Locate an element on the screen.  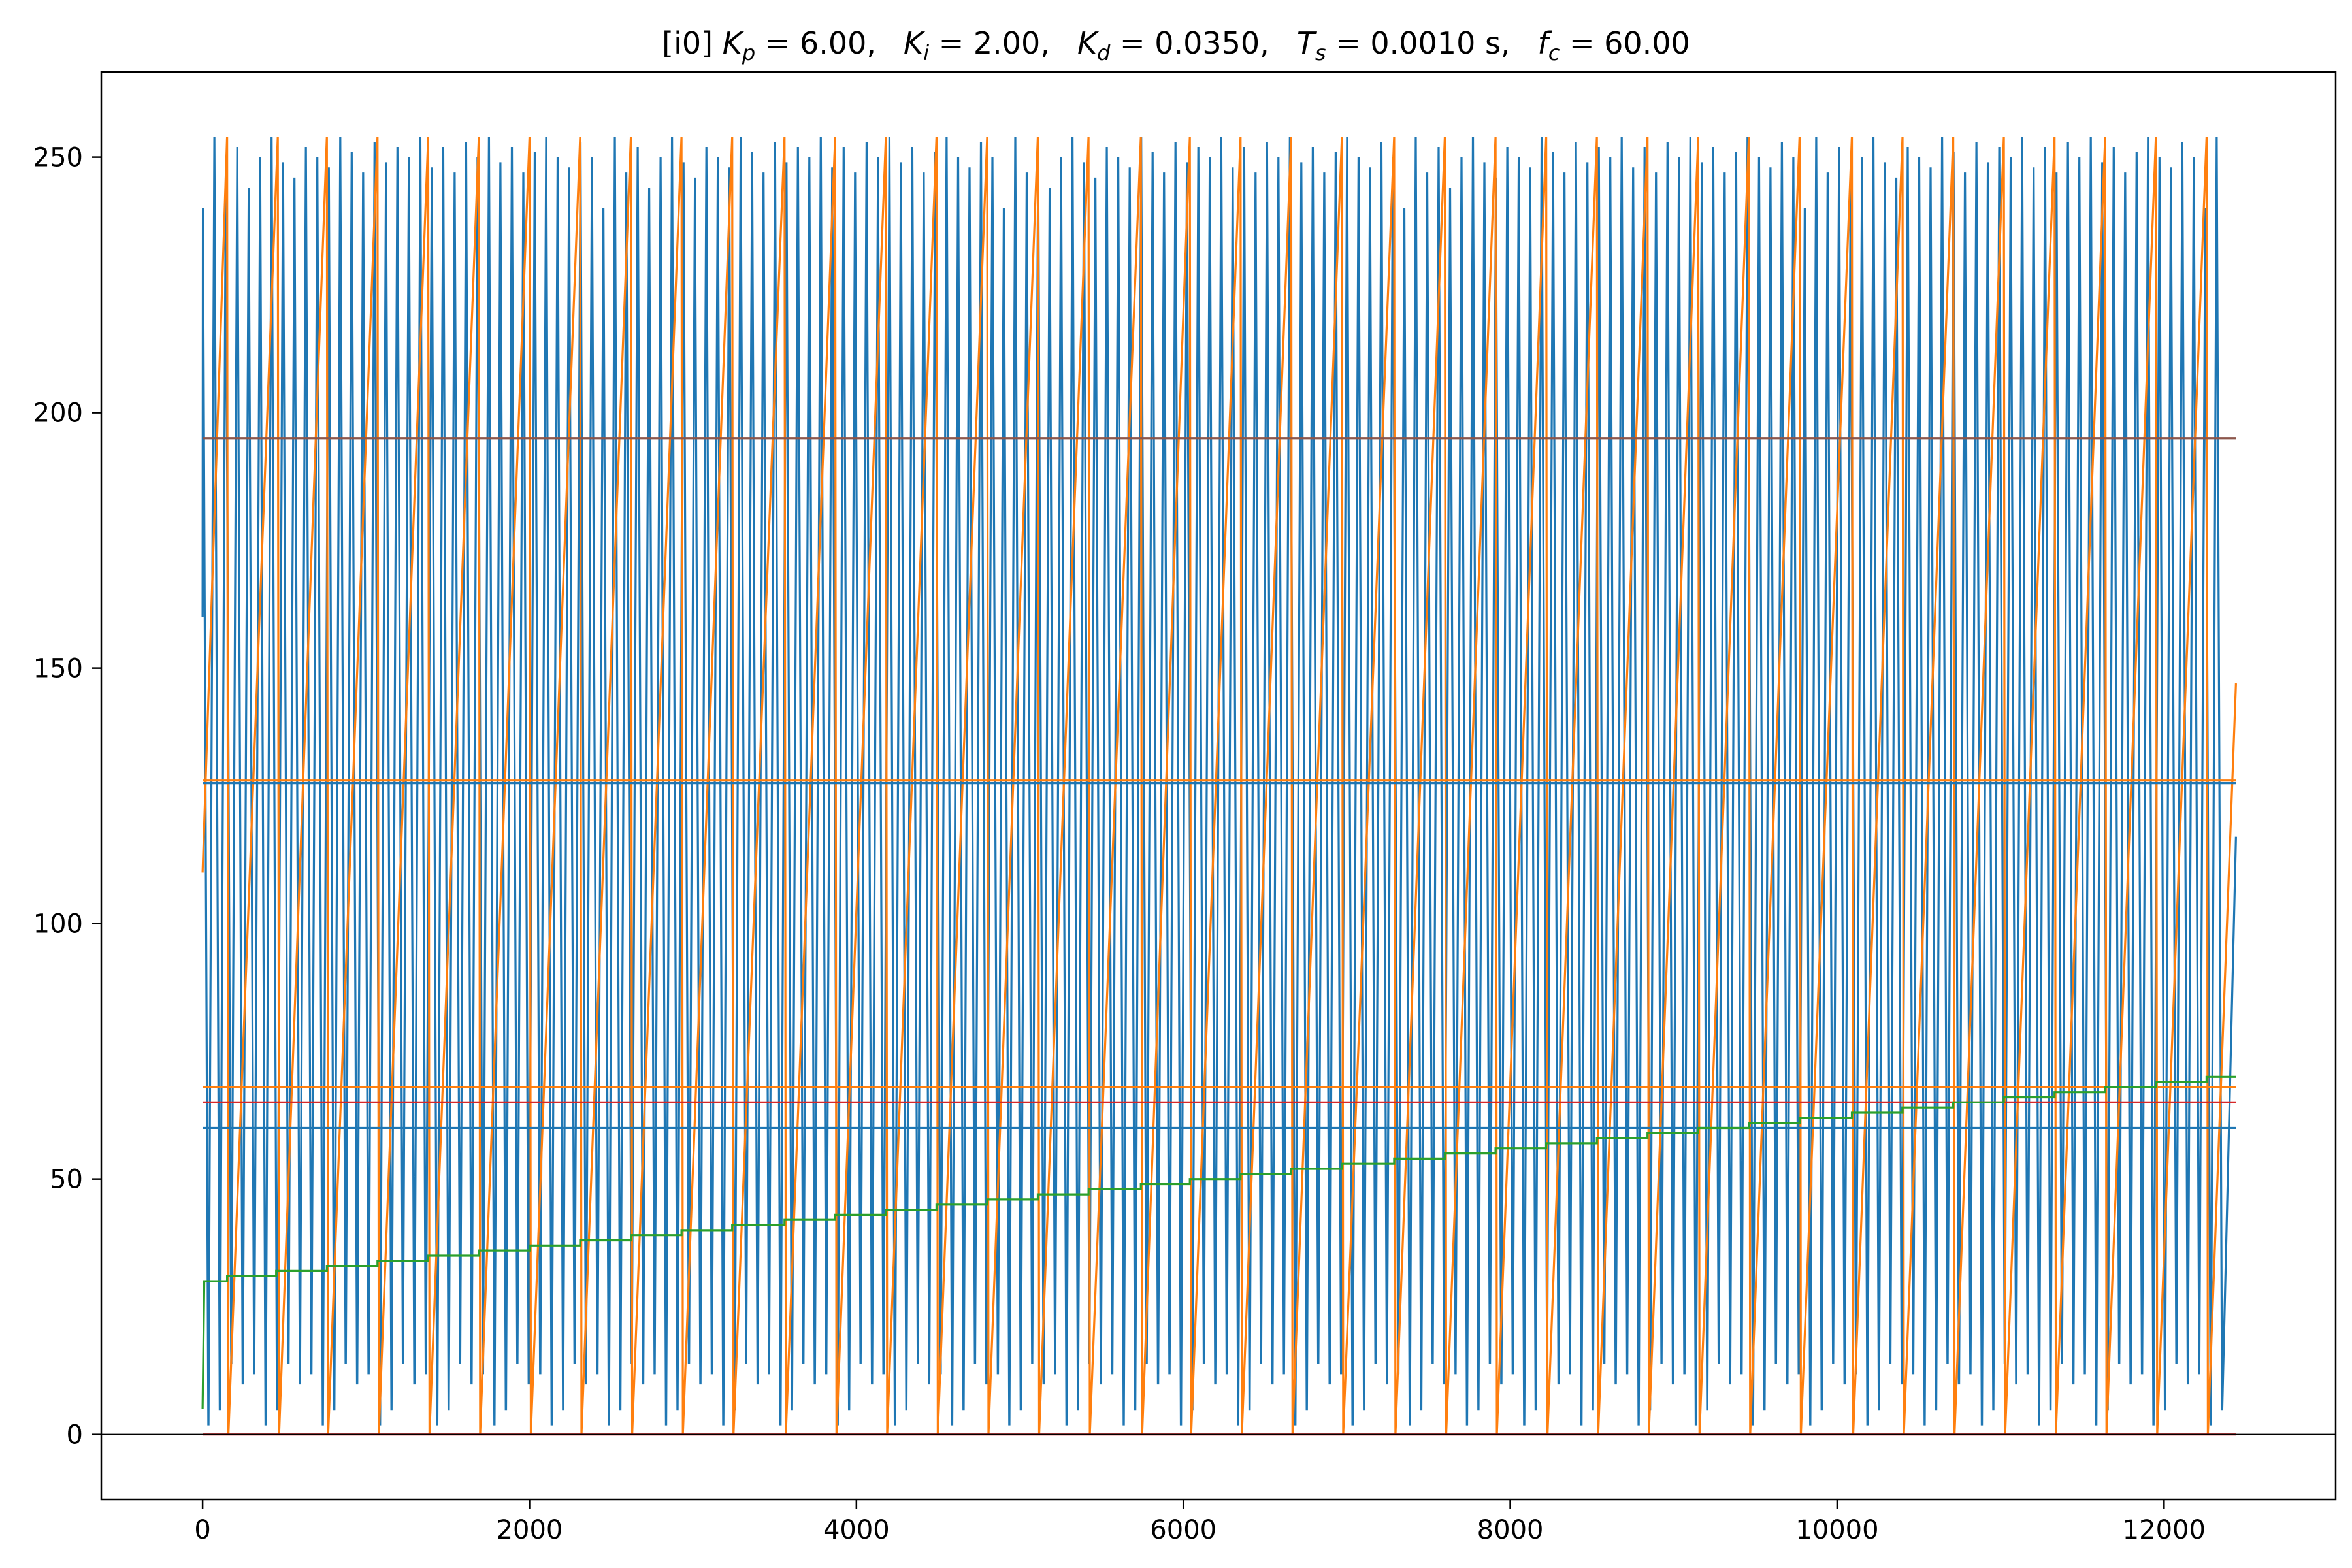
y-tick-label: 0 is located at coordinates (75, 1435).